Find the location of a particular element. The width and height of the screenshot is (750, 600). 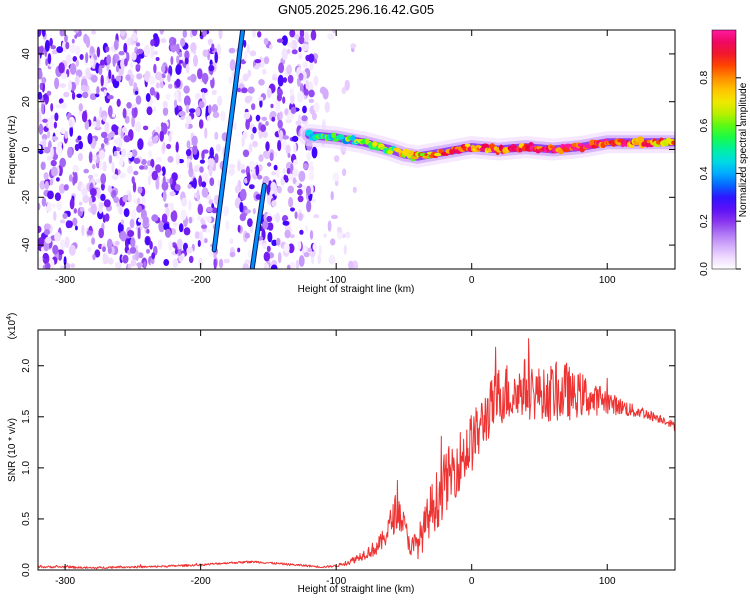

y-tick-label: 0.5 is located at coordinates (26, 519).